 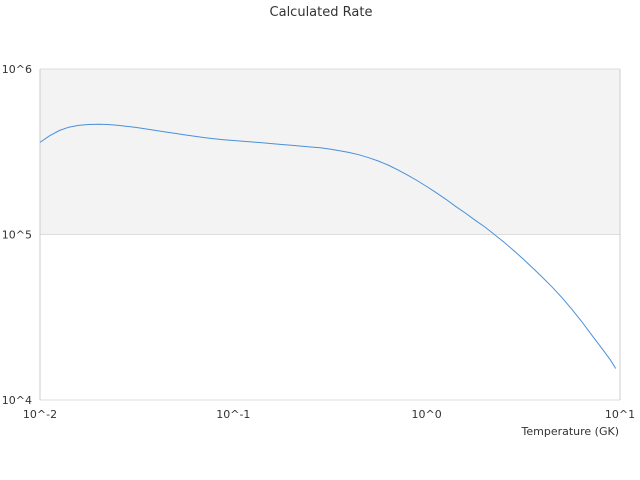 What do you see at coordinates (620, 414) in the screenshot?
I see `x-tick-label: 10^1` at bounding box center [620, 414].